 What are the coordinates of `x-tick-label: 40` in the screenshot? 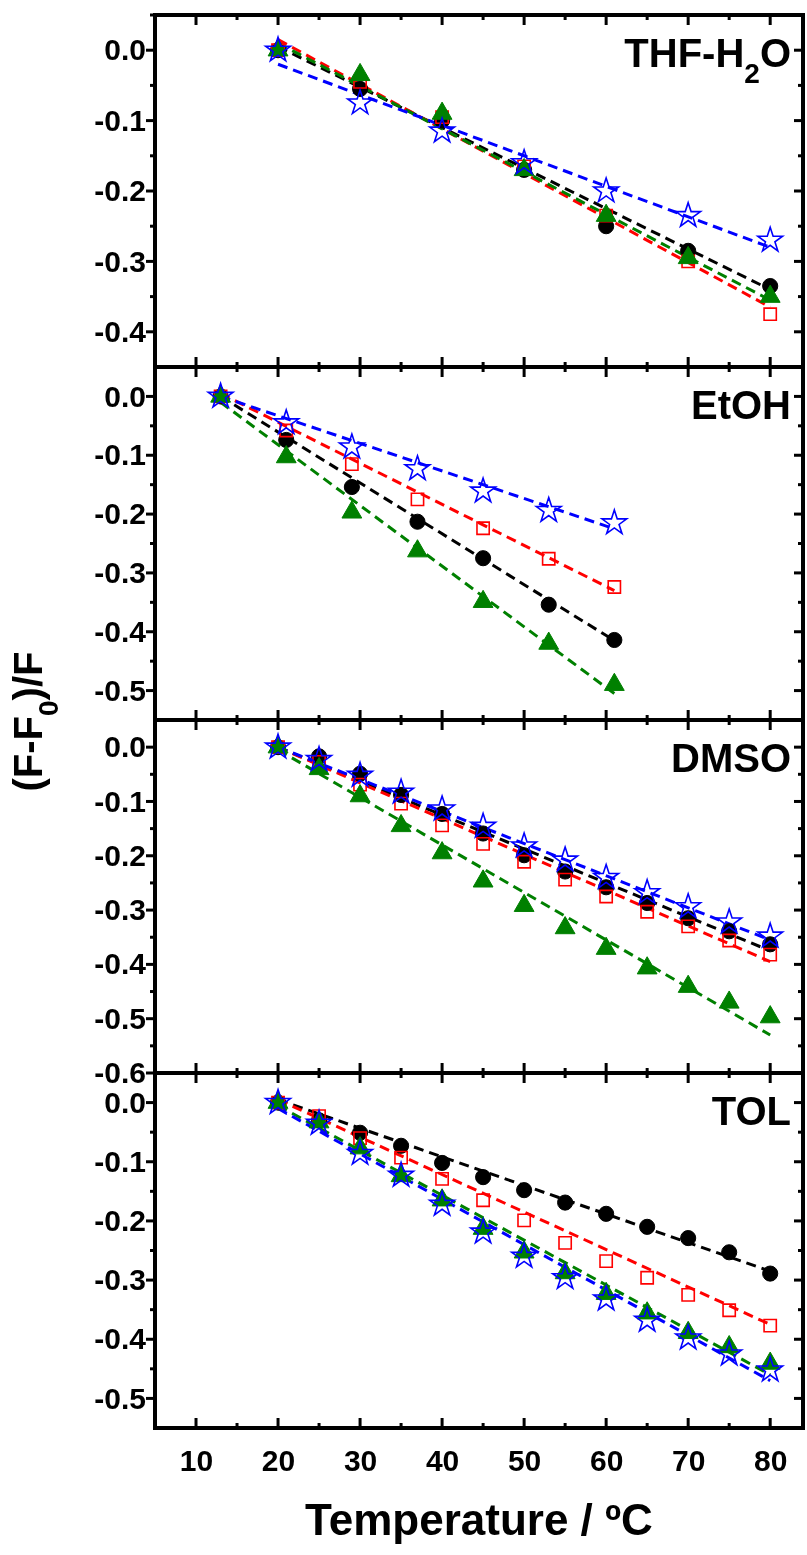 It's located at (442, 1461).